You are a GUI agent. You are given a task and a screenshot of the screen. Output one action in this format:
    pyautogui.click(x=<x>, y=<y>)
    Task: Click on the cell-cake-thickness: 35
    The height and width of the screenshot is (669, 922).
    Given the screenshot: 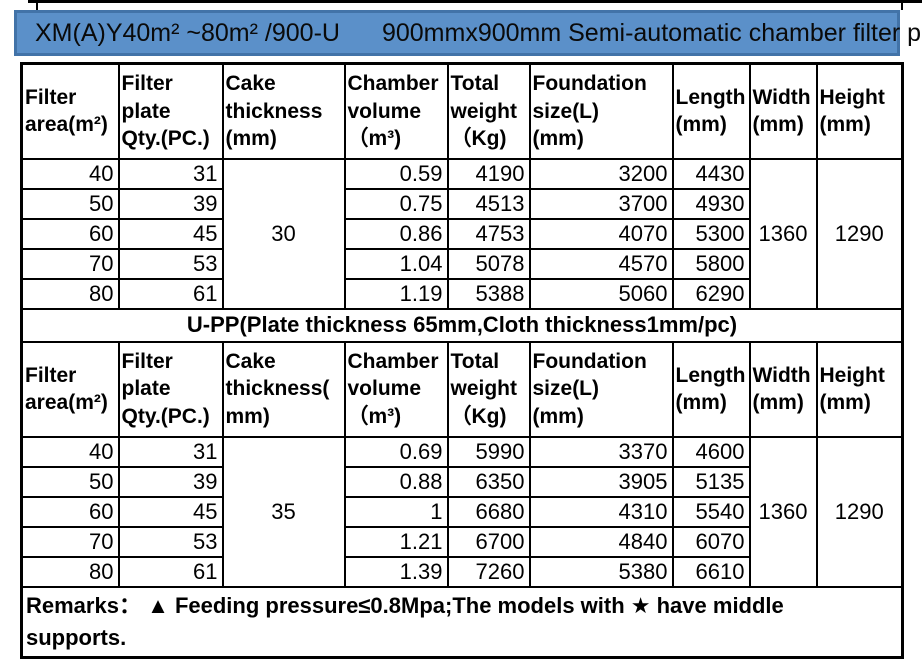 What is the action you would take?
    pyautogui.click(x=283, y=511)
    